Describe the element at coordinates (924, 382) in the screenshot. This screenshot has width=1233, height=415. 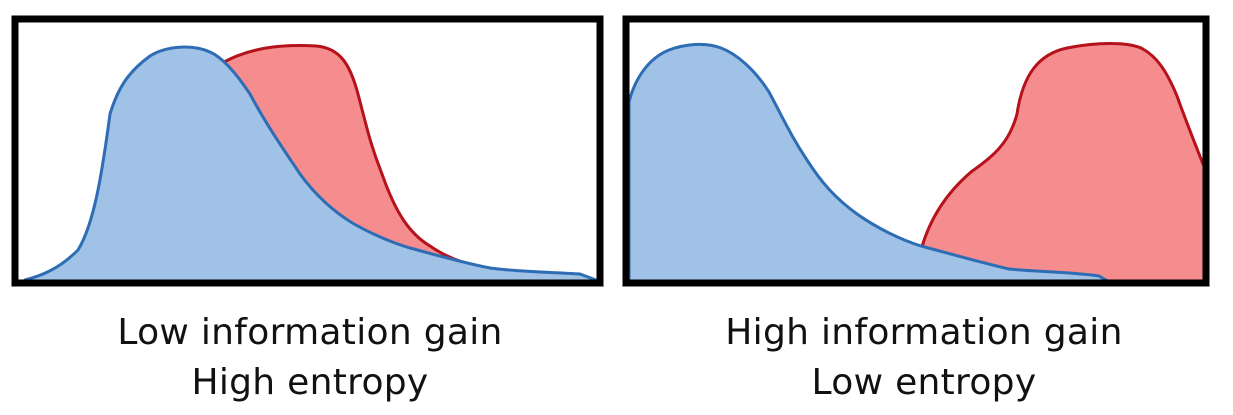
I see `caption-entropy: Low entropy` at that location.